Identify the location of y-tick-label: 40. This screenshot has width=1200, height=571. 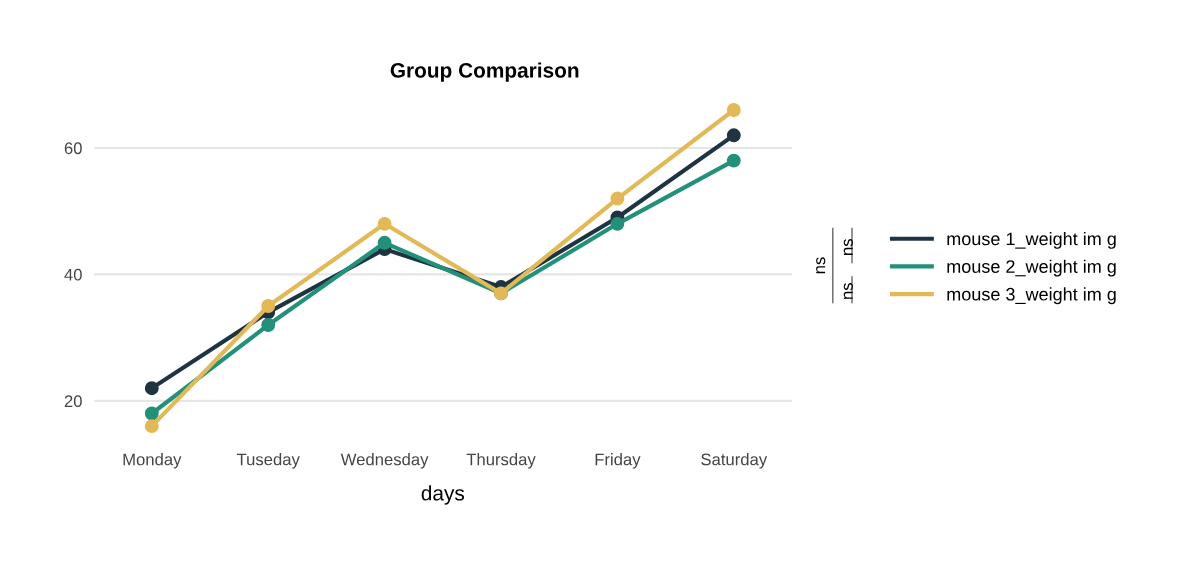
(73, 274).